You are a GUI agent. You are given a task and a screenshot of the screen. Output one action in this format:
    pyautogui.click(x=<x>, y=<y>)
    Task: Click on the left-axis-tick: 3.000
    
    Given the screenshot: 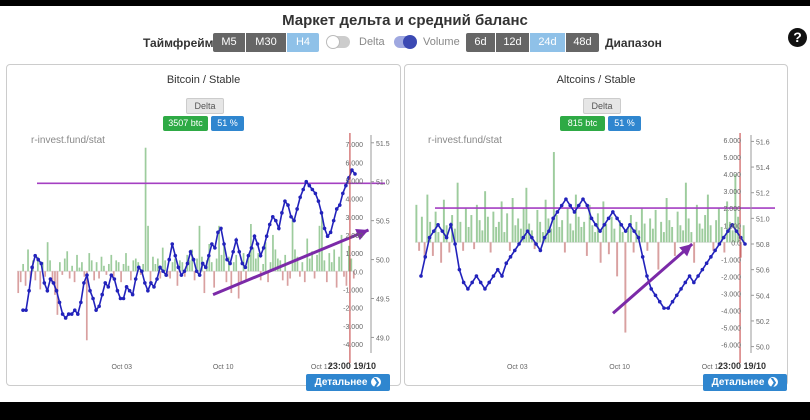 What is the action you would take?
    pyautogui.click(x=732, y=192)
    